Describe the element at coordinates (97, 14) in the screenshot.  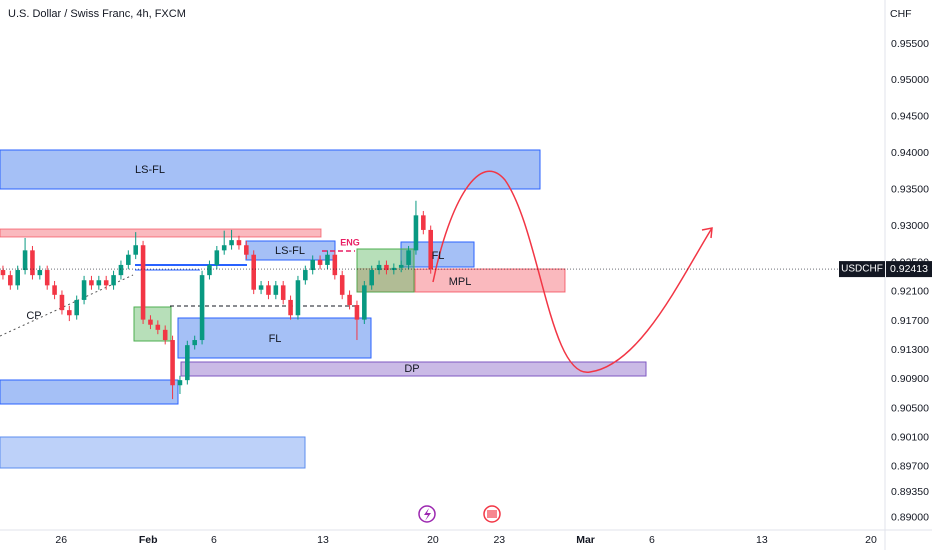
I see `chart-title: U.S. Dollar / Swiss Franc, 4h, FXCM` at that location.